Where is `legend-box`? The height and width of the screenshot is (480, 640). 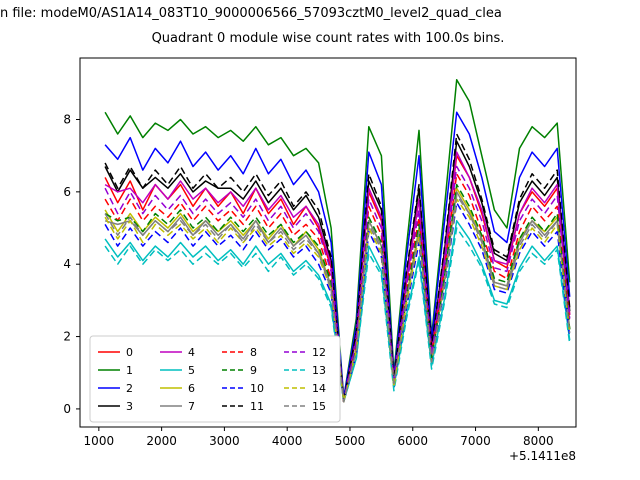 legend-box is located at coordinates (215, 379).